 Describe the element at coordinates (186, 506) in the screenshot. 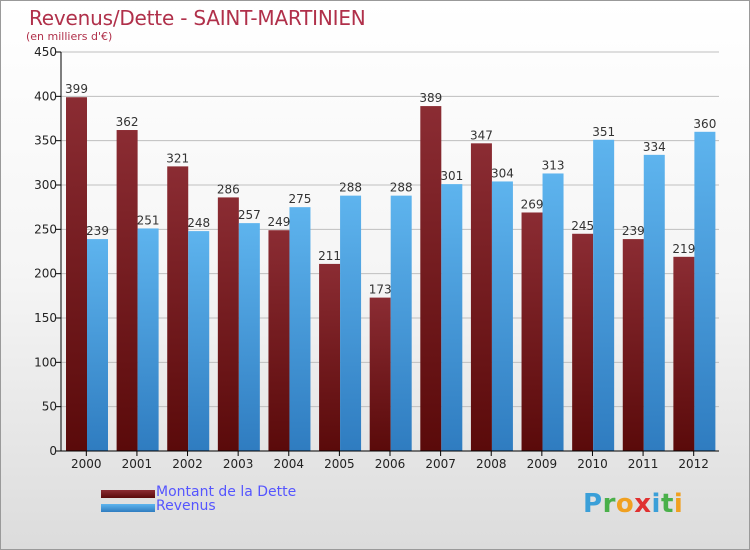

I see `legend-label-revenus: Revenus` at that location.